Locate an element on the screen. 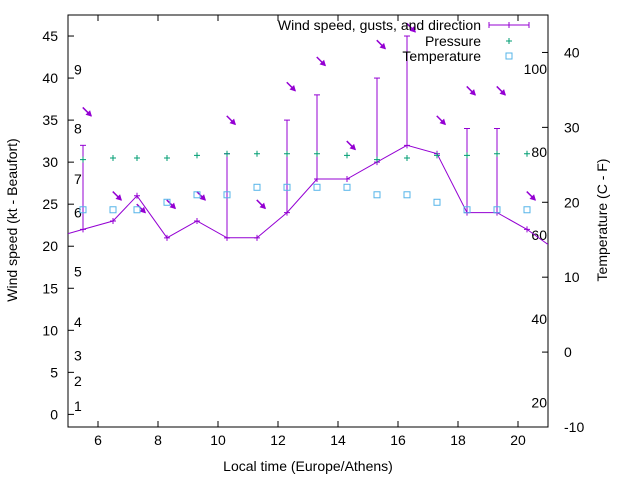 The image size is (640, 480). beaufort-label: 3 is located at coordinates (78, 356).